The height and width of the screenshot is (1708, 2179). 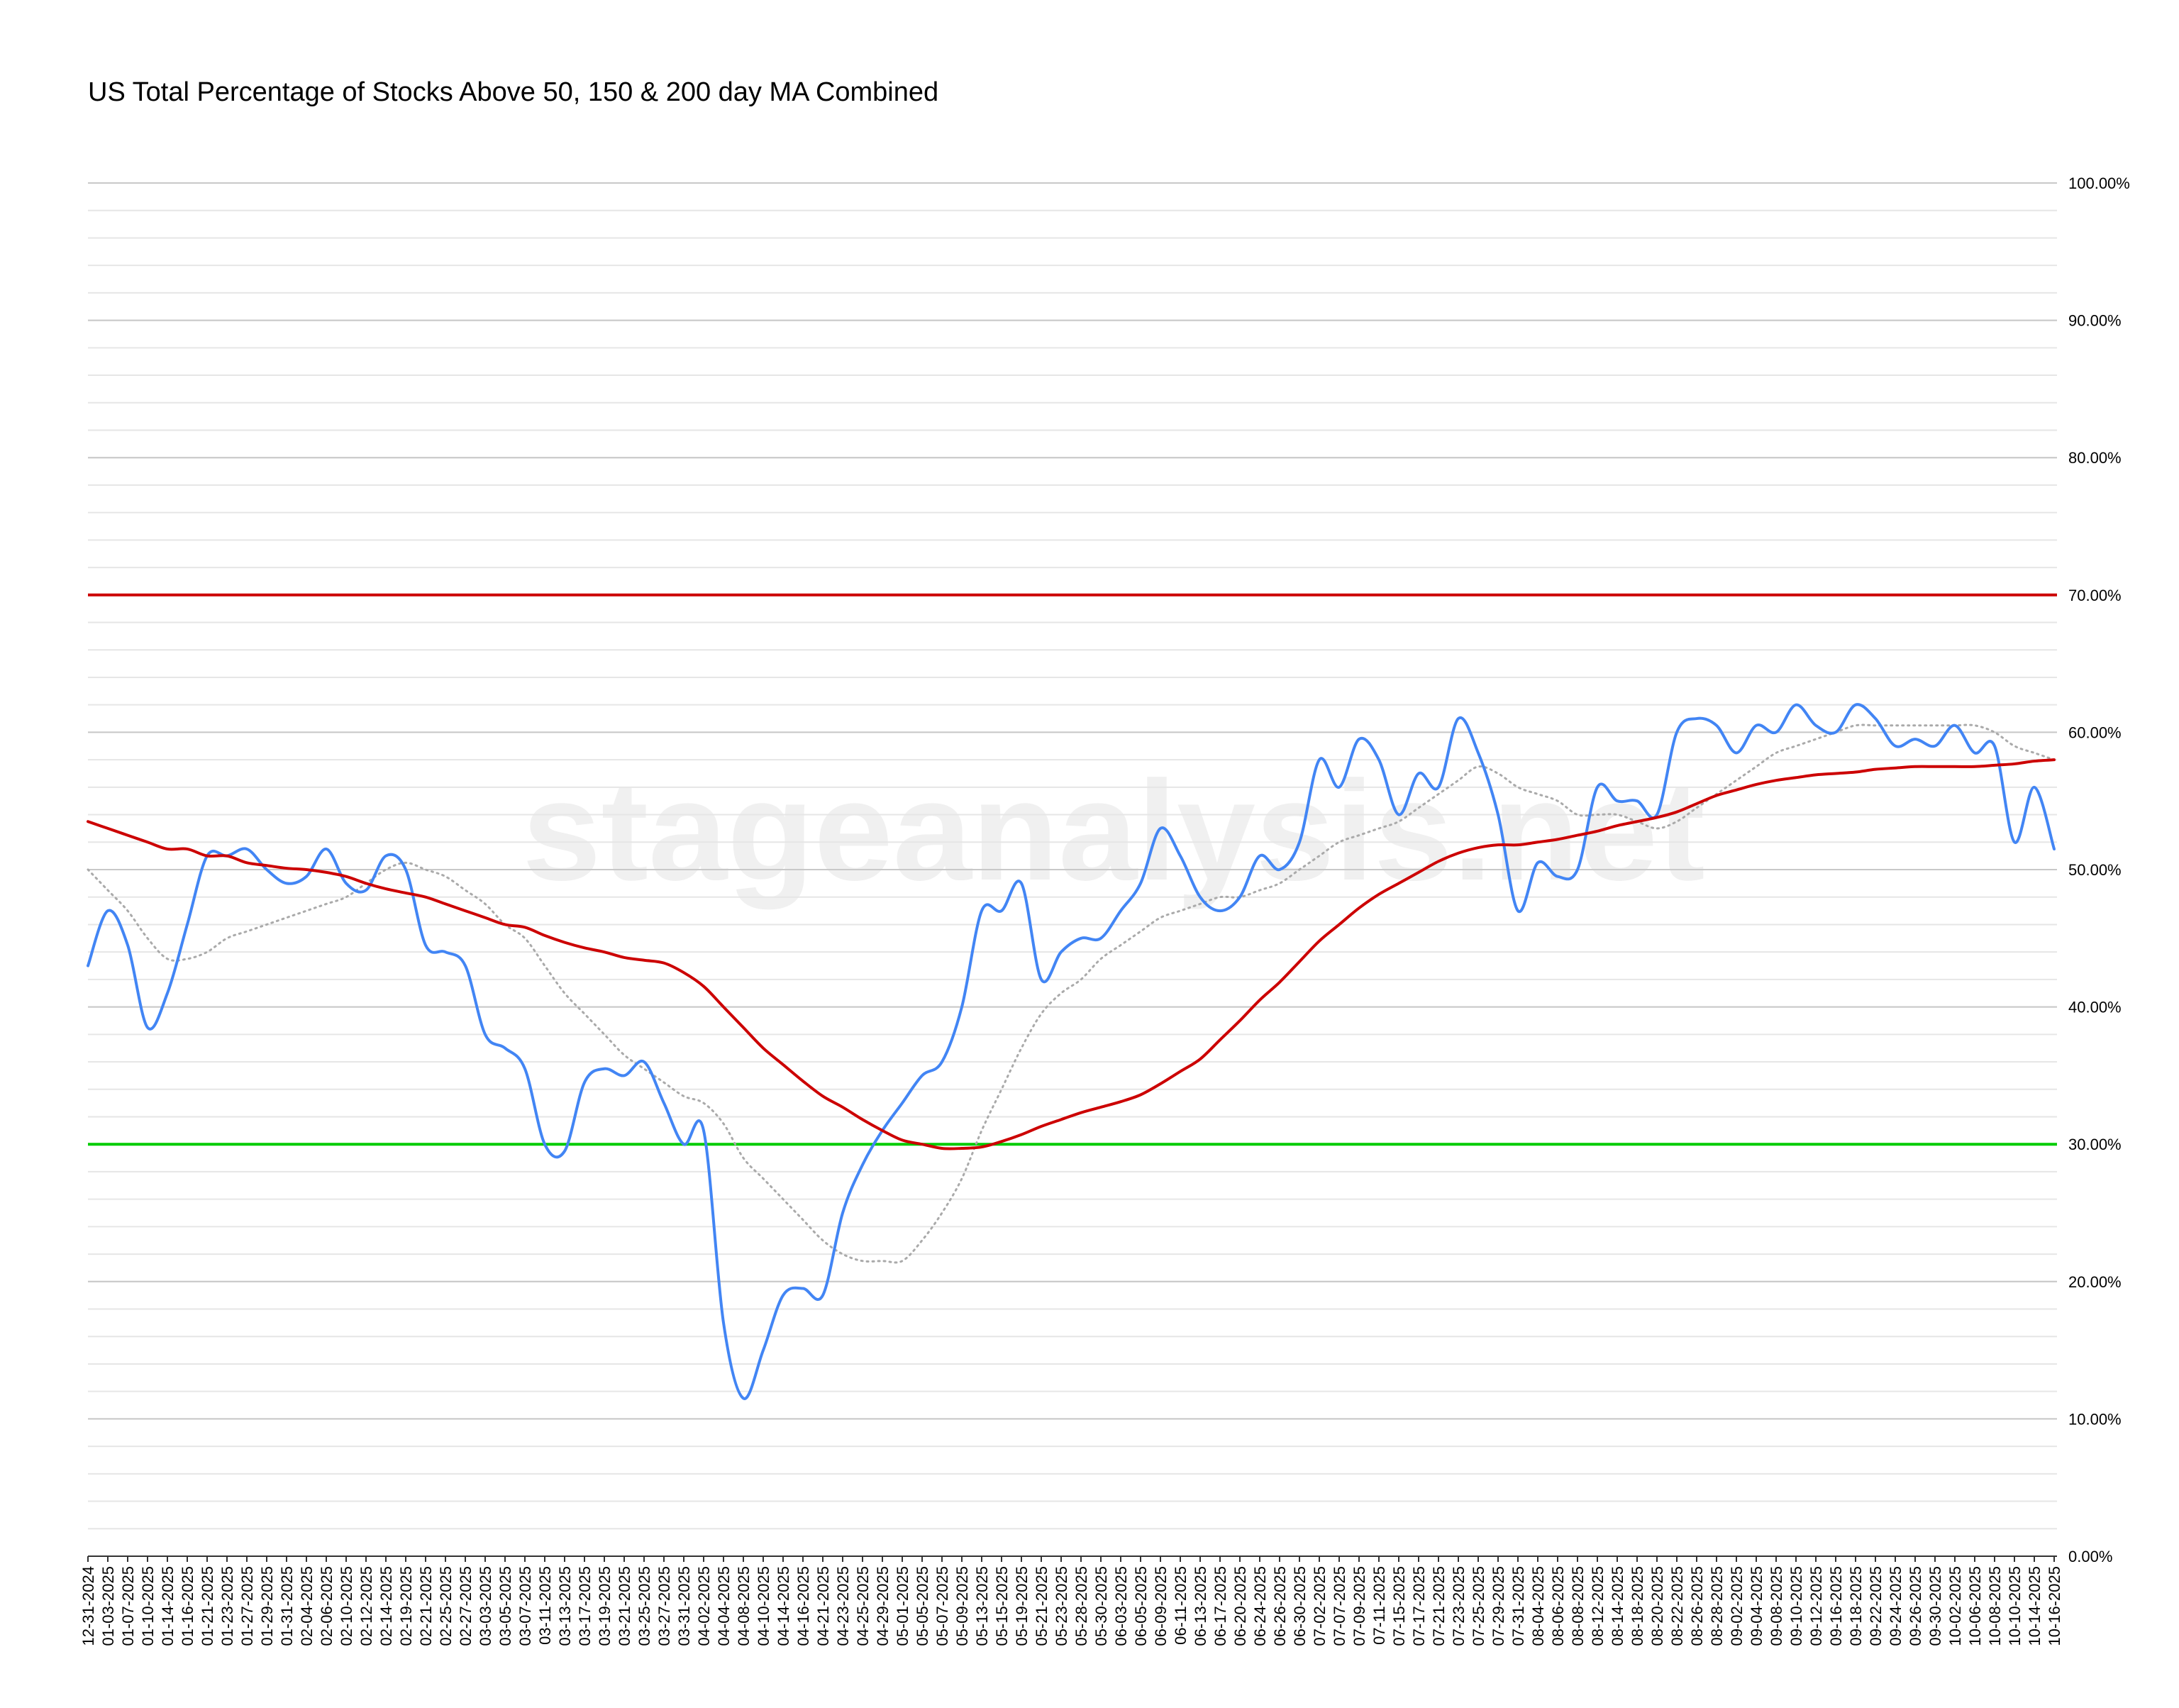 I want to click on x-tick-label: 07-07-2025, so click(x=1339, y=1606).